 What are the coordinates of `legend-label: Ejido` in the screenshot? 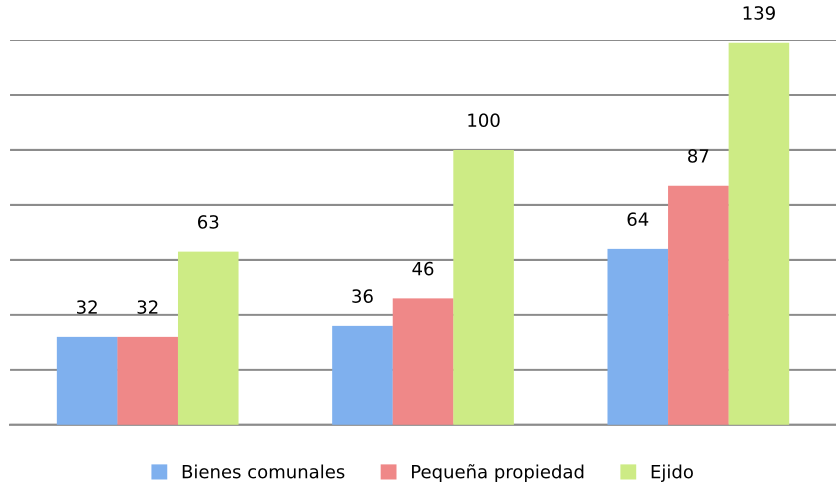 It's located at (672, 473).